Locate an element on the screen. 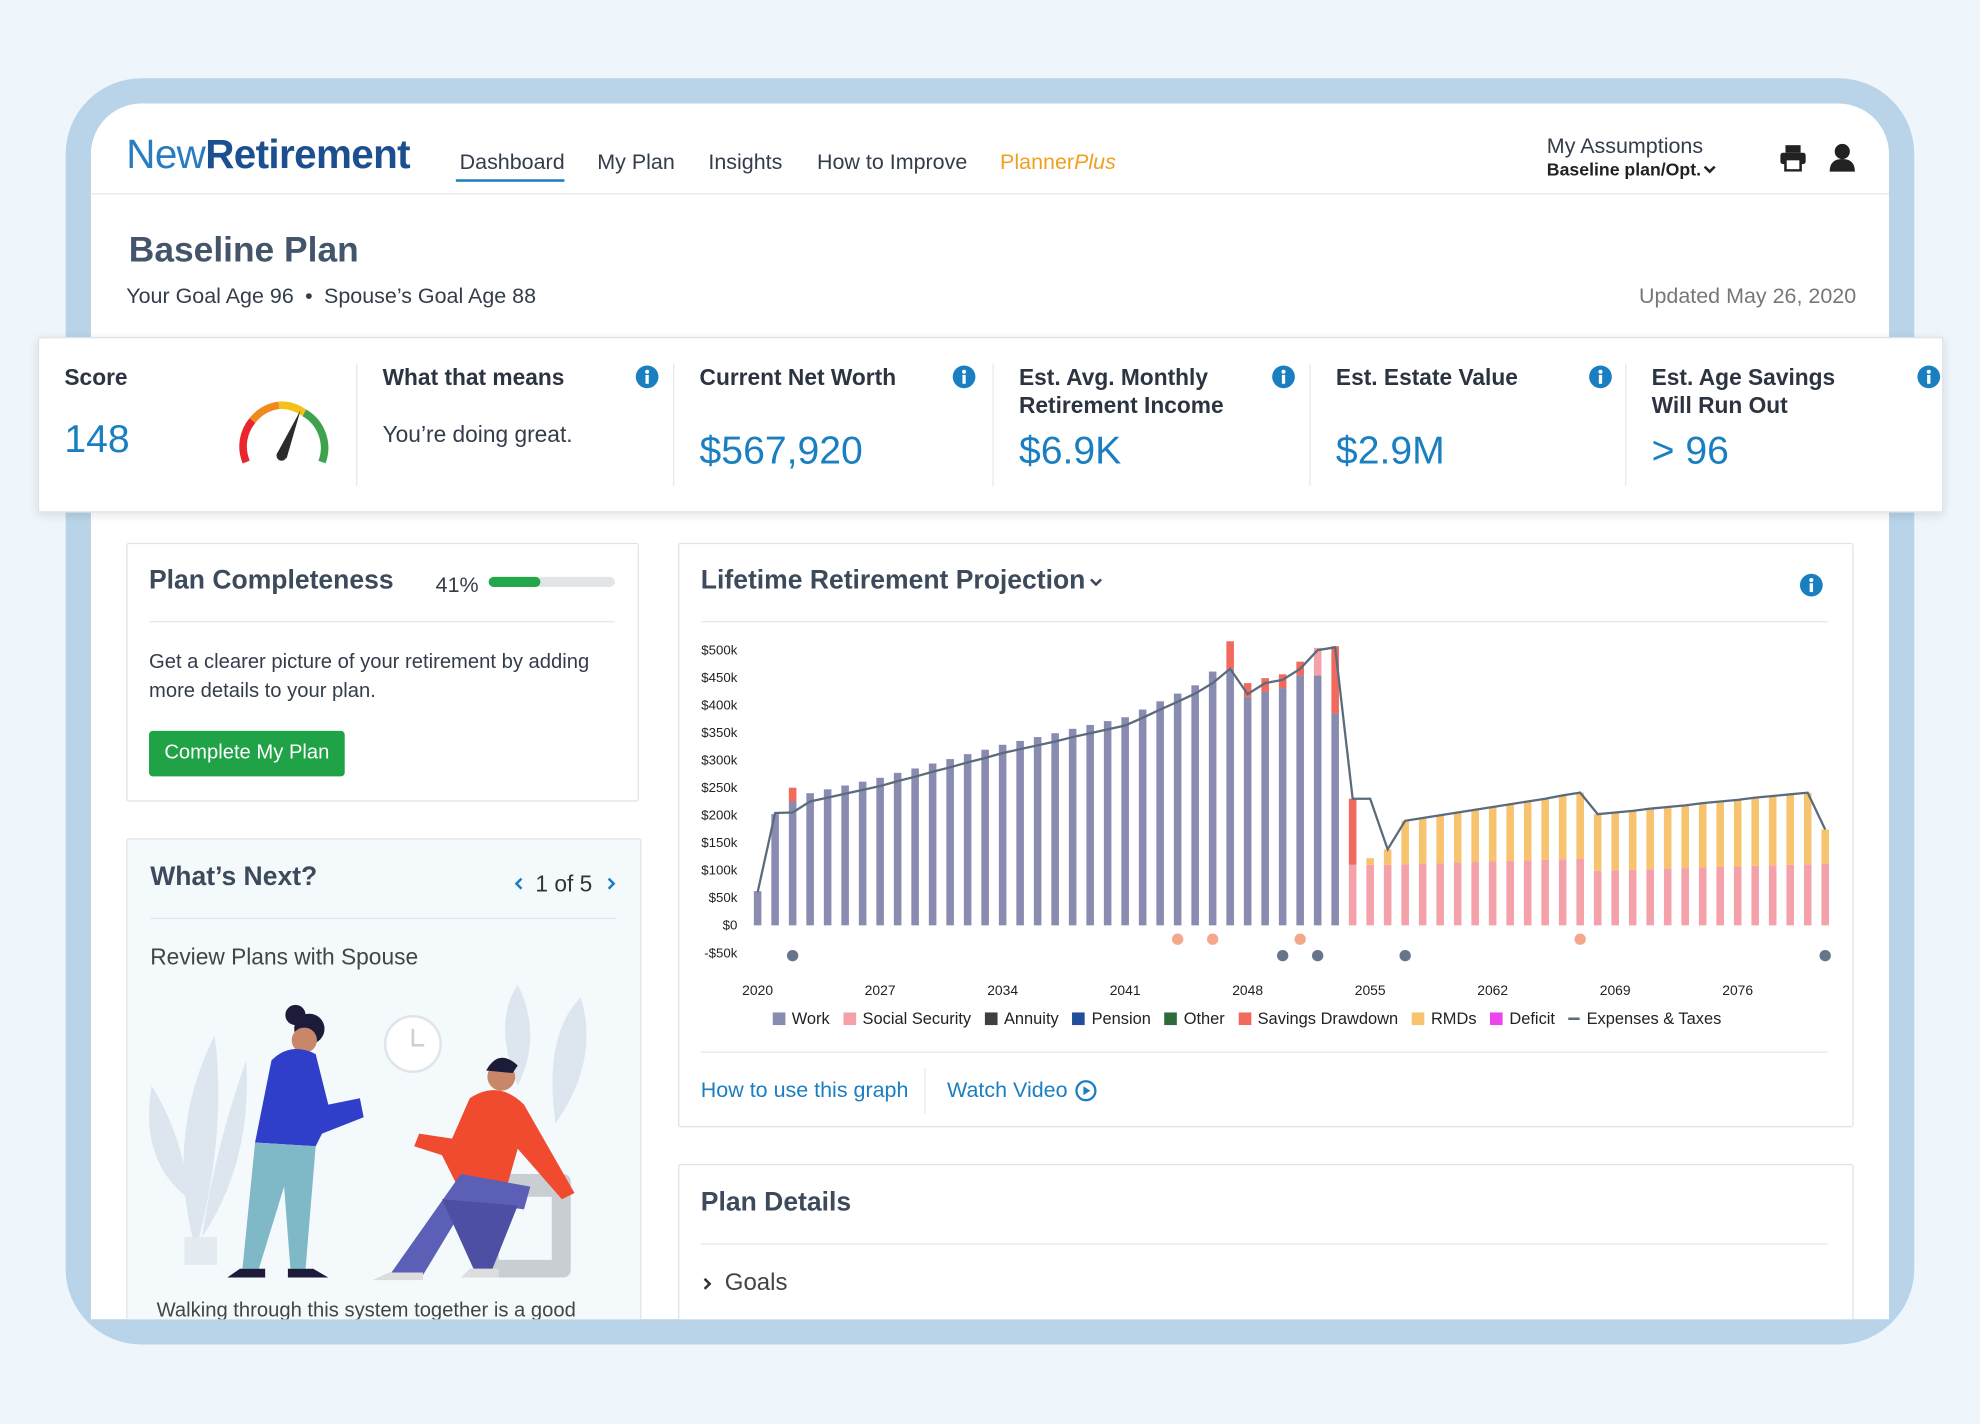  chart-title: Lifetime Retirement Projection is located at coordinates (893, 580).